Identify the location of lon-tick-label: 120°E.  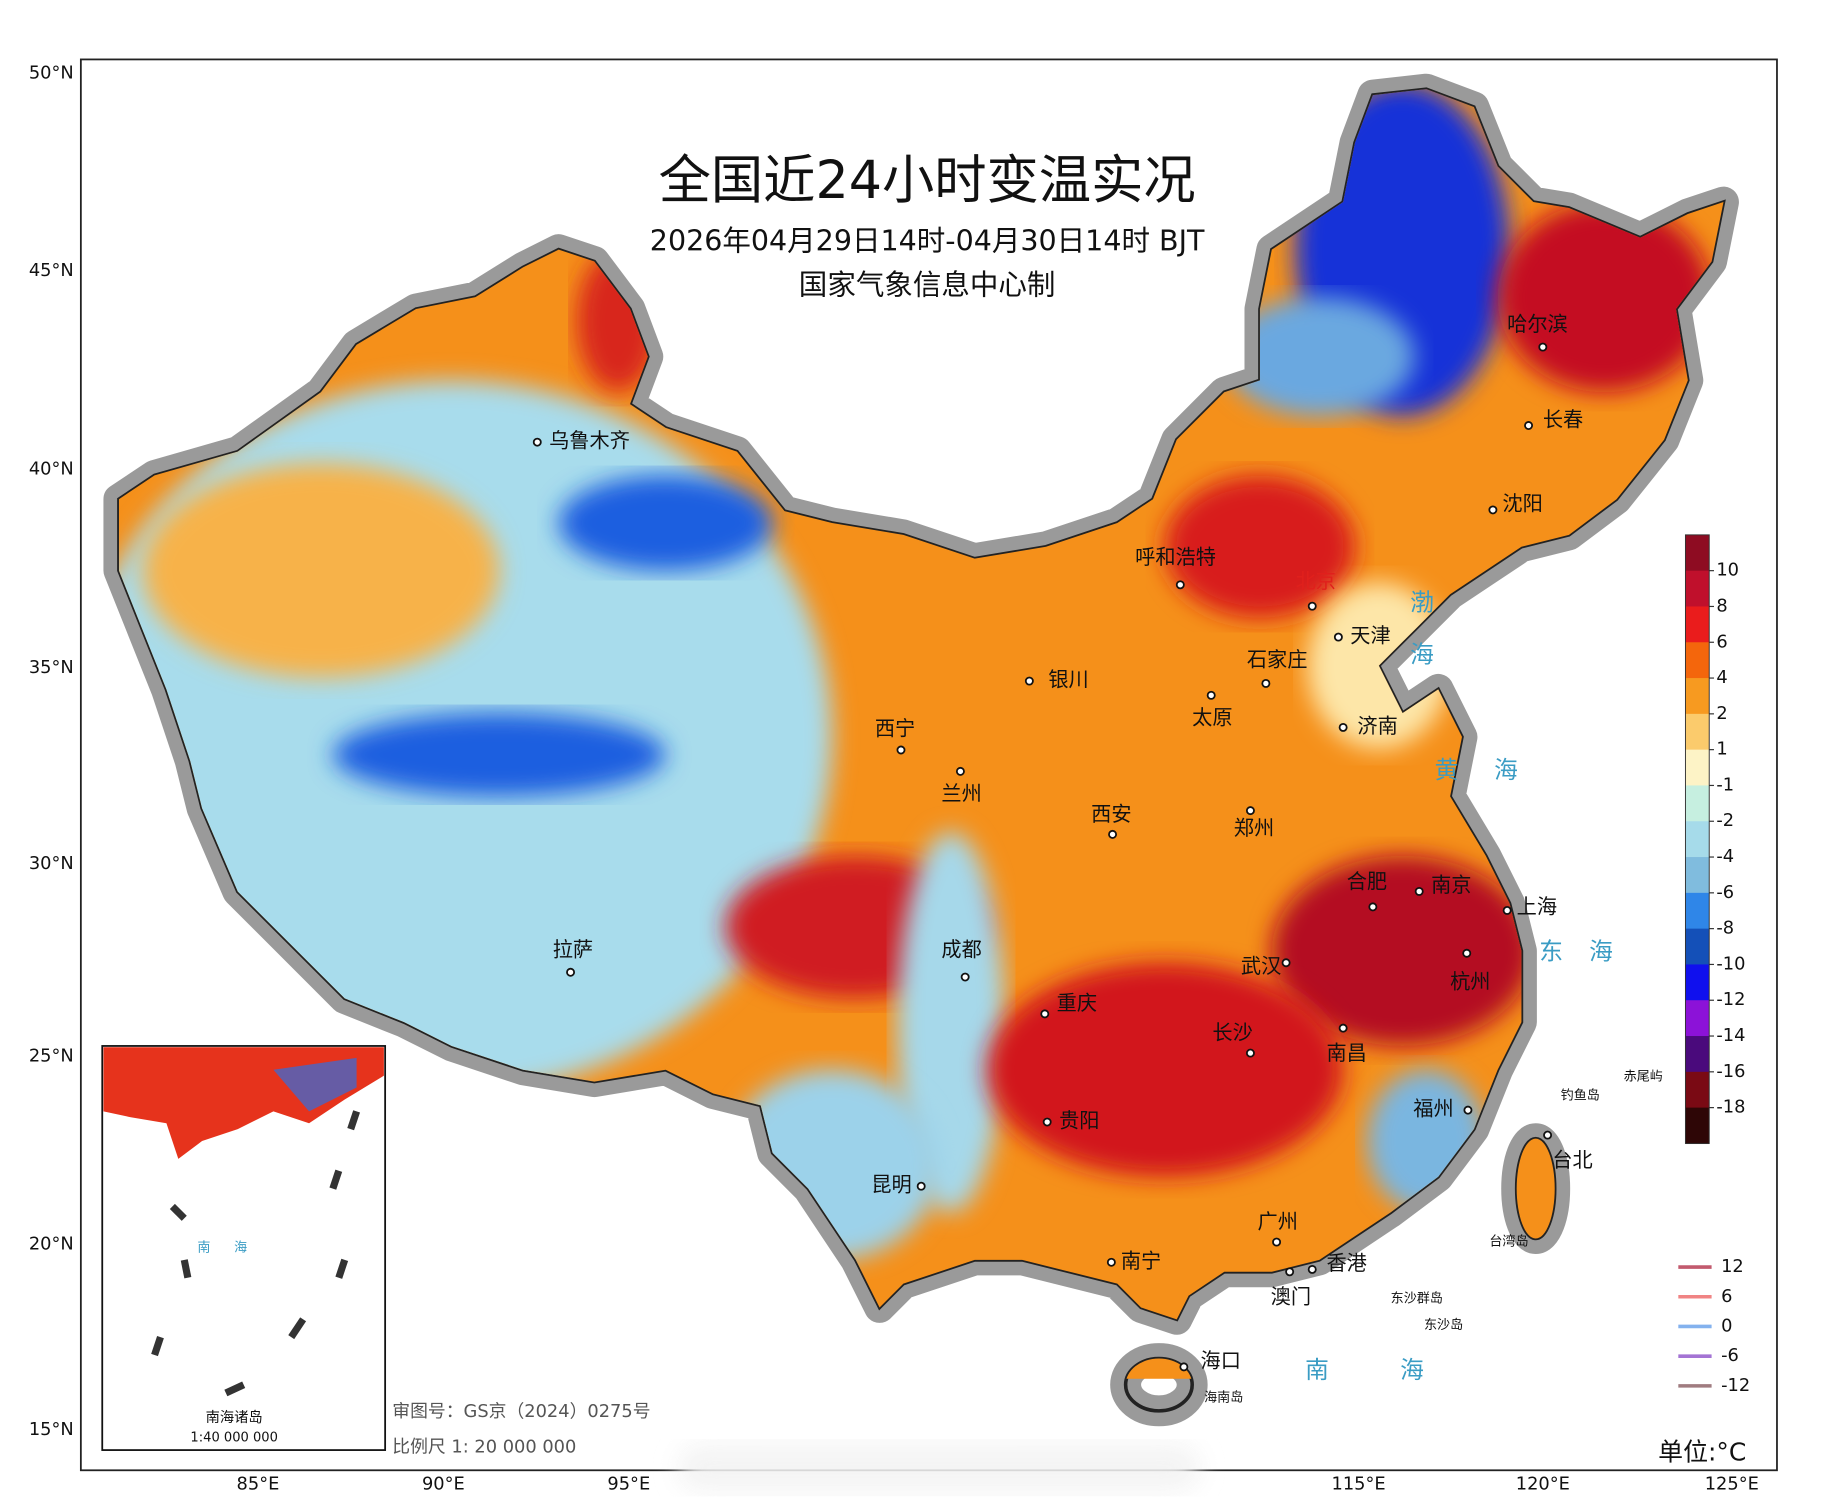
(1543, 1484).